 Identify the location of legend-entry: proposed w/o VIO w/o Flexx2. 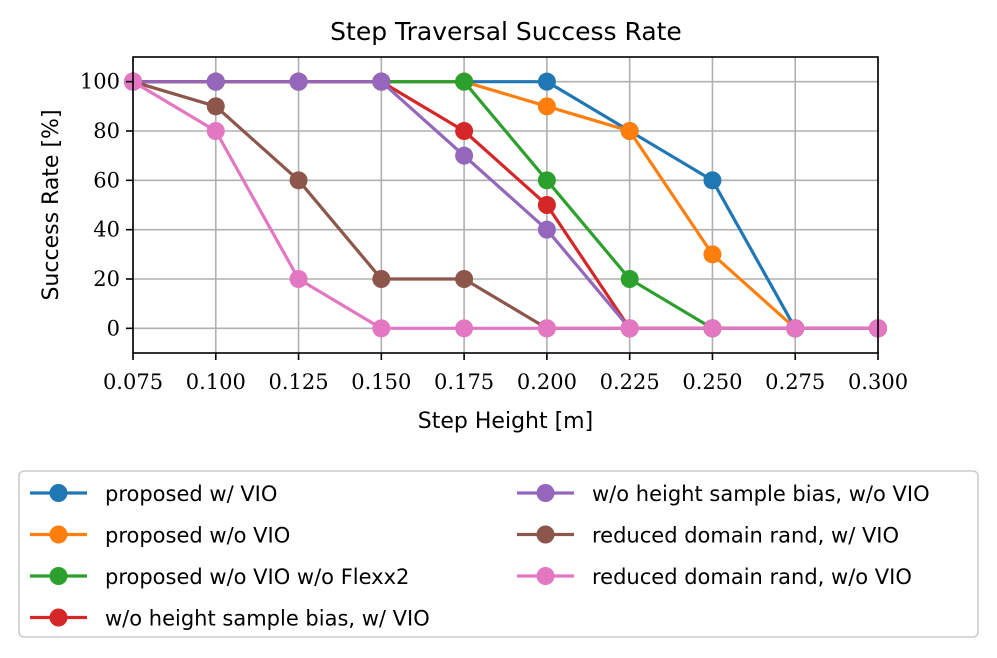
(219, 577).